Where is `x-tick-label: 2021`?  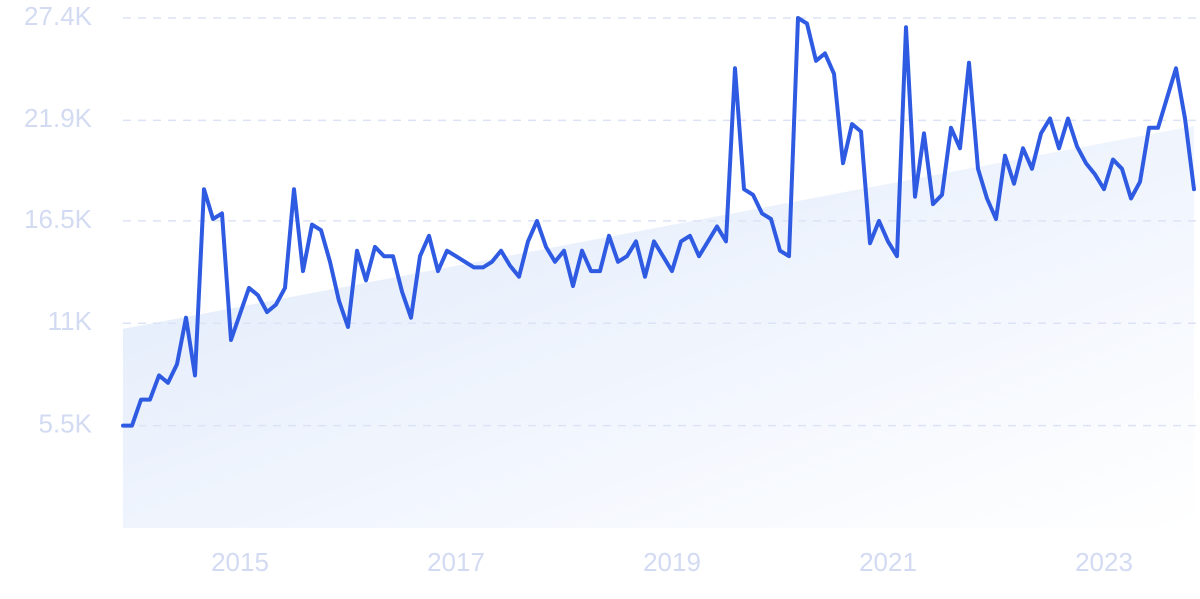
x-tick-label: 2021 is located at coordinates (888, 562).